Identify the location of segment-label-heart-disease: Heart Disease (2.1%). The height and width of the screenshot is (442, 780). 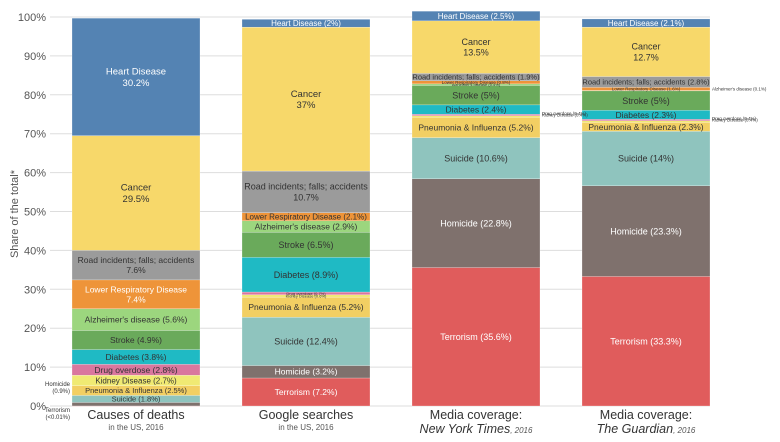
(646, 23).